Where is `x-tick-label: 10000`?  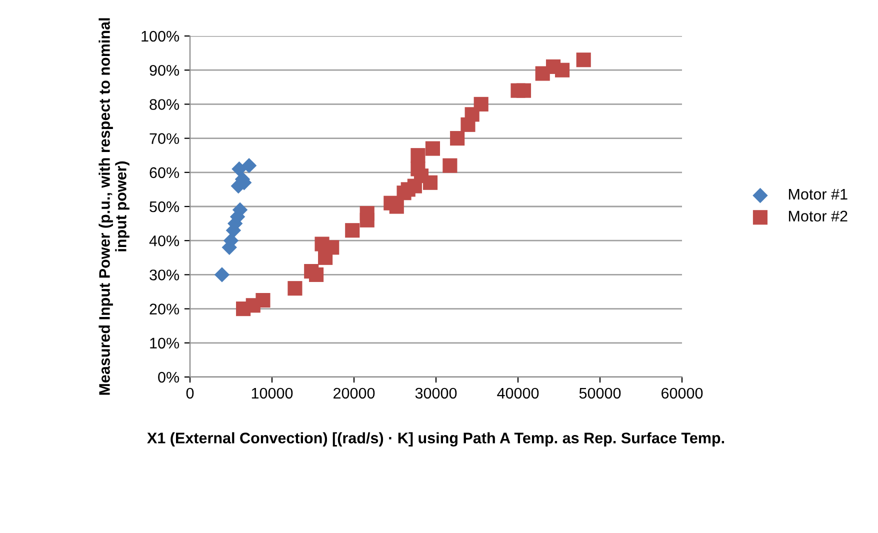 x-tick-label: 10000 is located at coordinates (272, 393).